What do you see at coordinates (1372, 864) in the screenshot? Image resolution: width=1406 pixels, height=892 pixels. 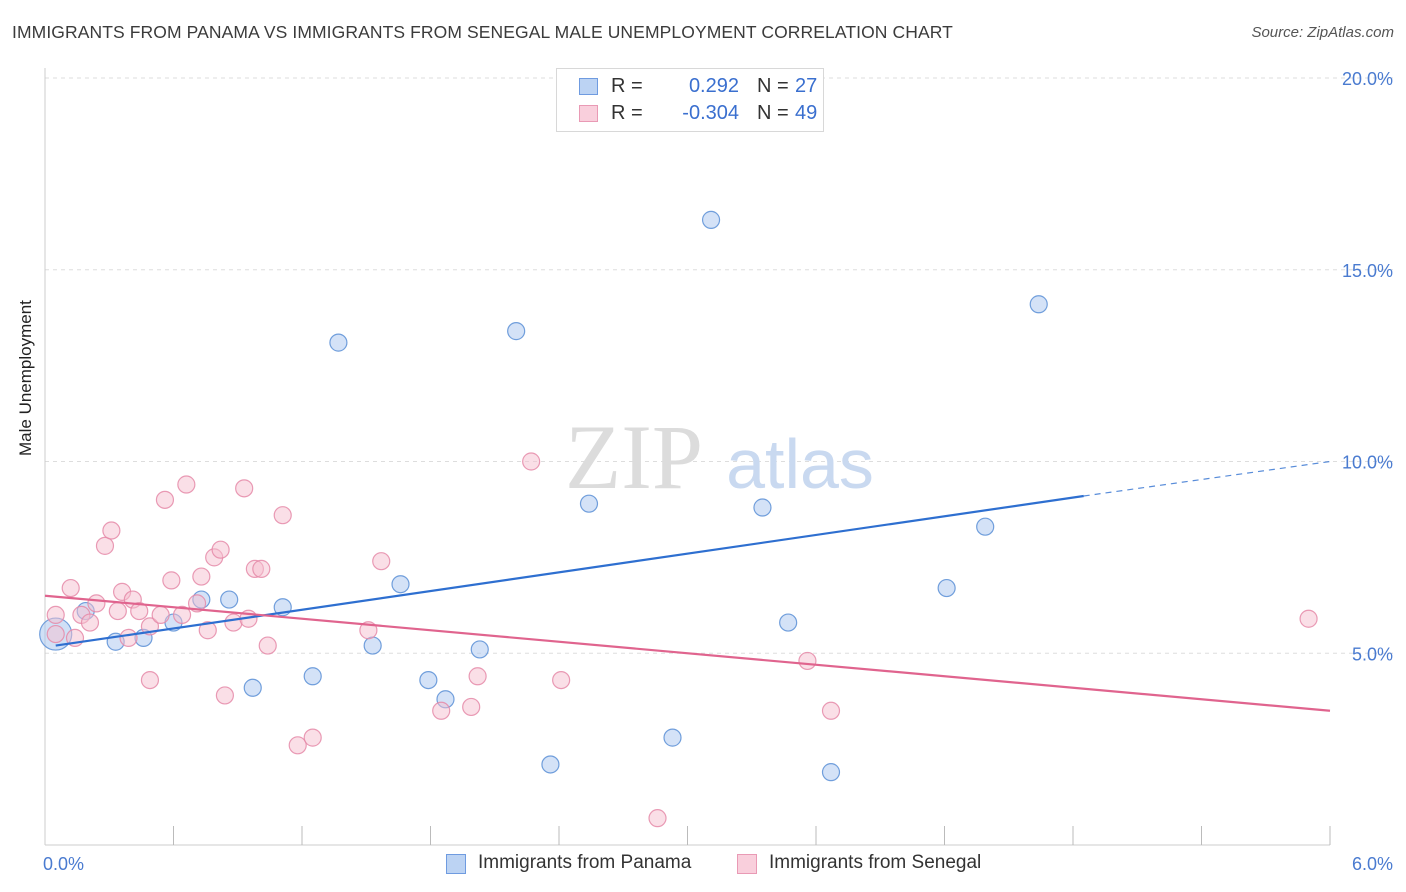 I see `x-tick-label: 6.0%` at bounding box center [1372, 864].